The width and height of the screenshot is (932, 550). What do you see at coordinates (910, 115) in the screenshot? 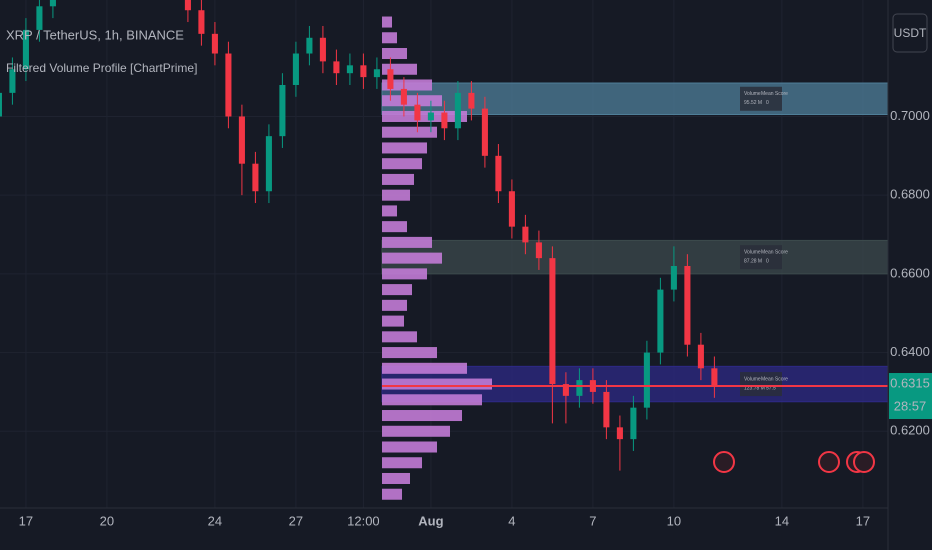
I see `y-tick-label: 0.7000` at bounding box center [910, 115].